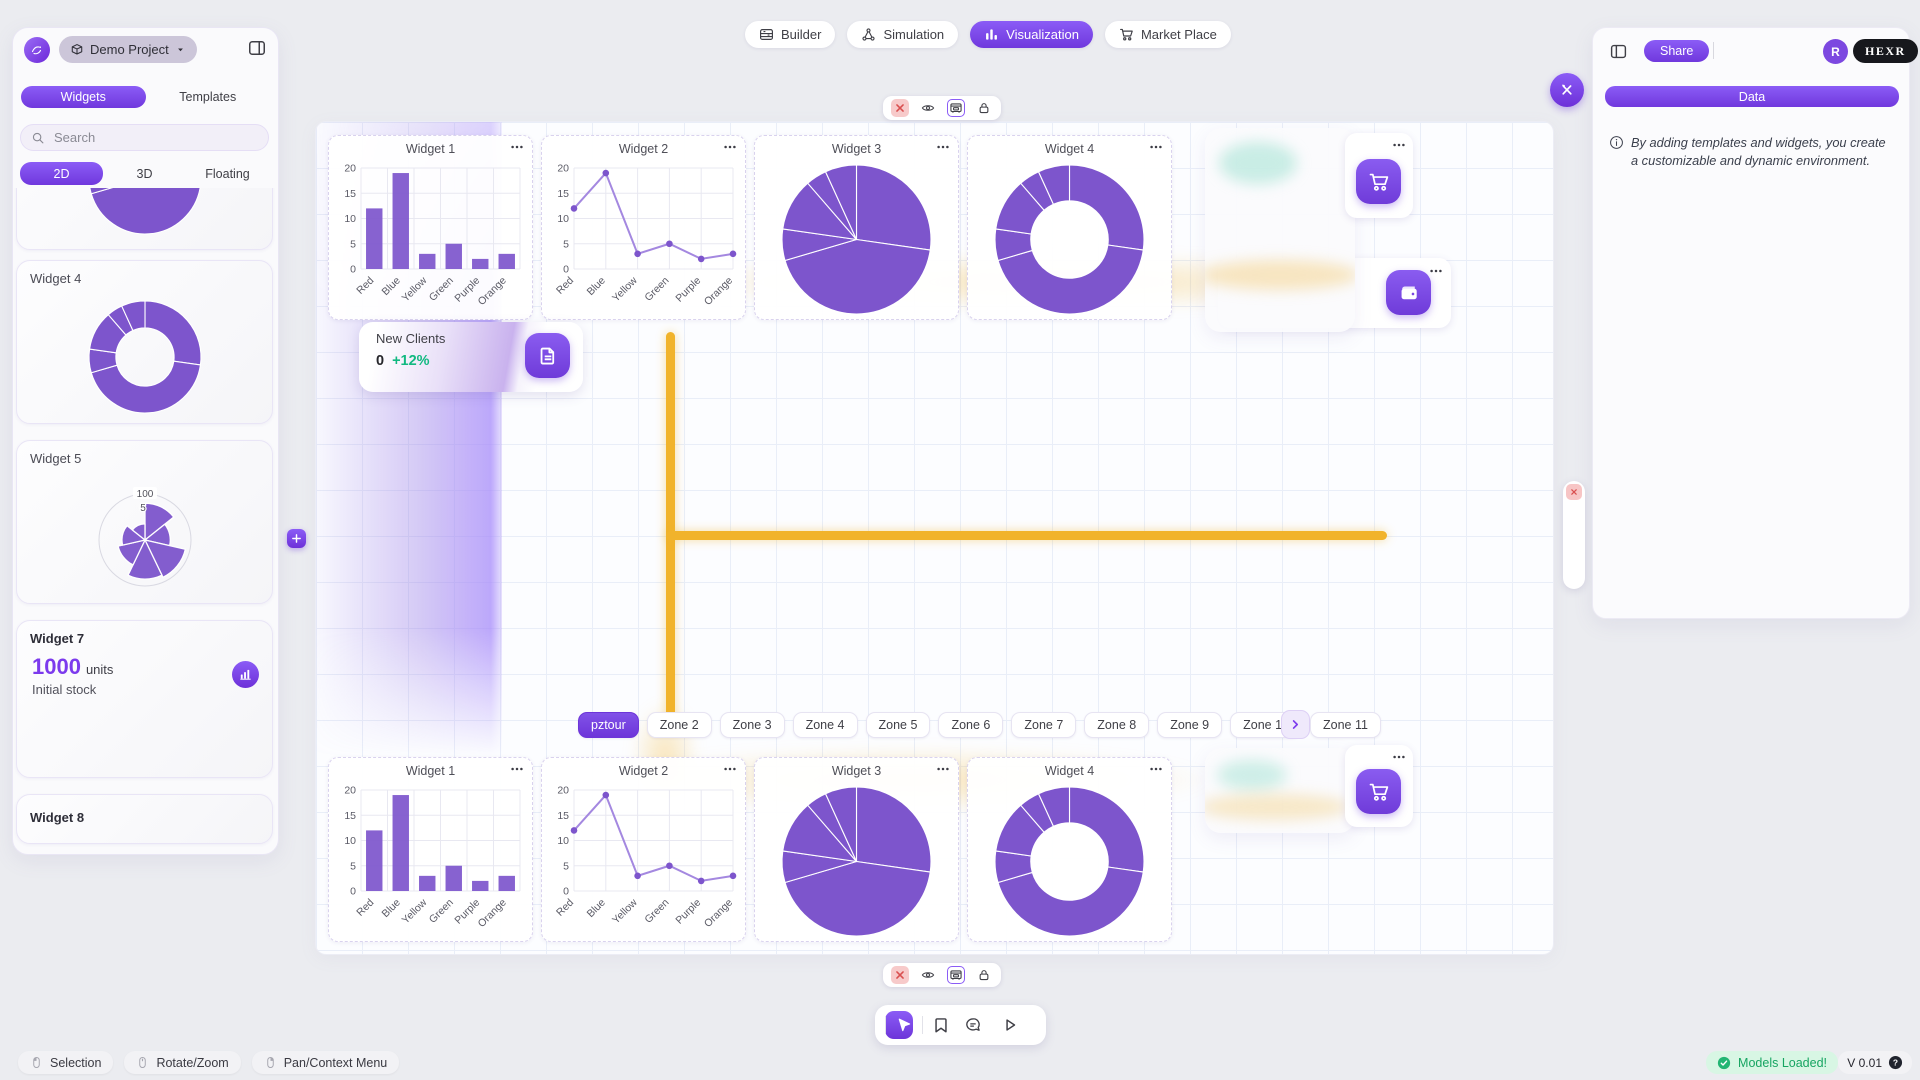 This screenshot has height=1080, width=1920. What do you see at coordinates (973, 1025) in the screenshot?
I see `action-comment` at bounding box center [973, 1025].